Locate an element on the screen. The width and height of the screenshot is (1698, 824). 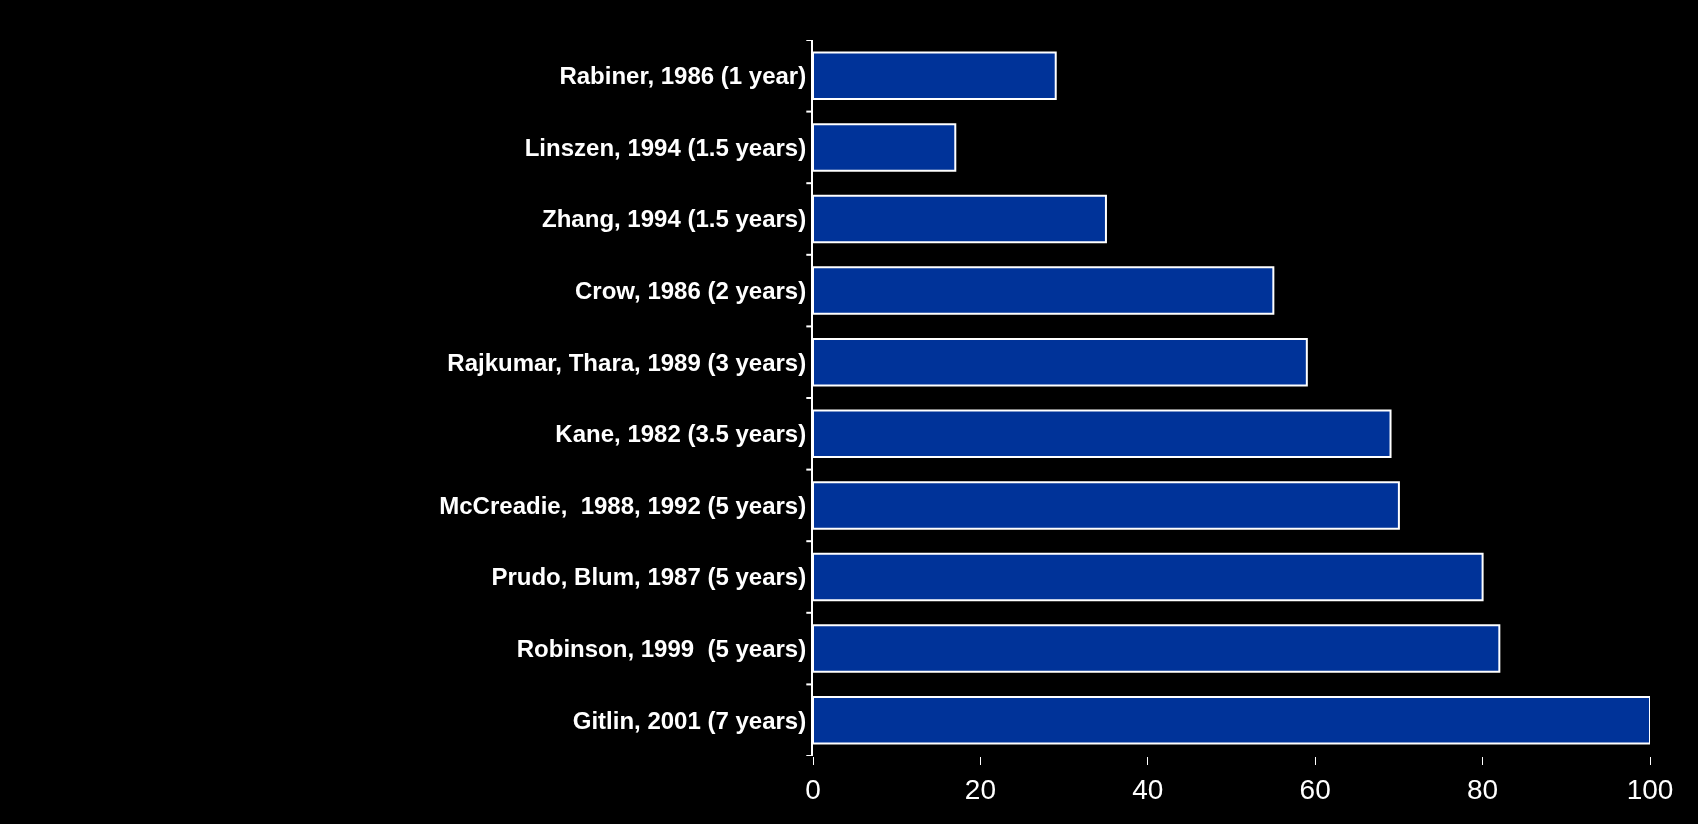
x-tick-label: 20 is located at coordinates (980, 789).